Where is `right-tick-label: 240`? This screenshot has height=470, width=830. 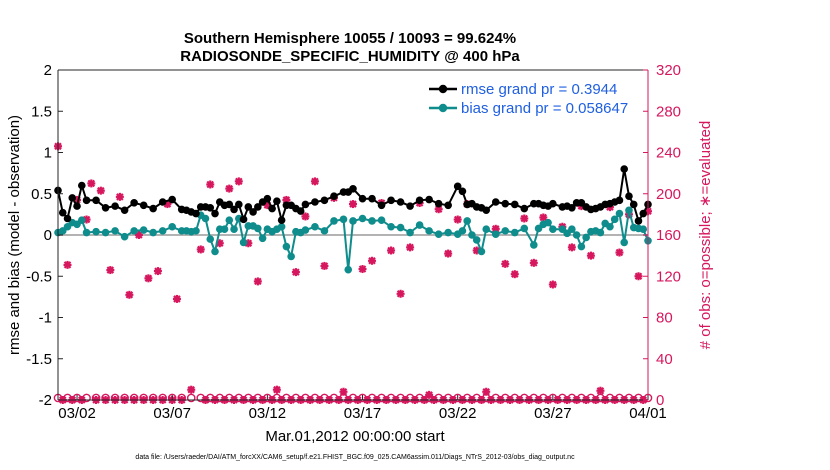 right-tick-label: 240 is located at coordinates (668, 153).